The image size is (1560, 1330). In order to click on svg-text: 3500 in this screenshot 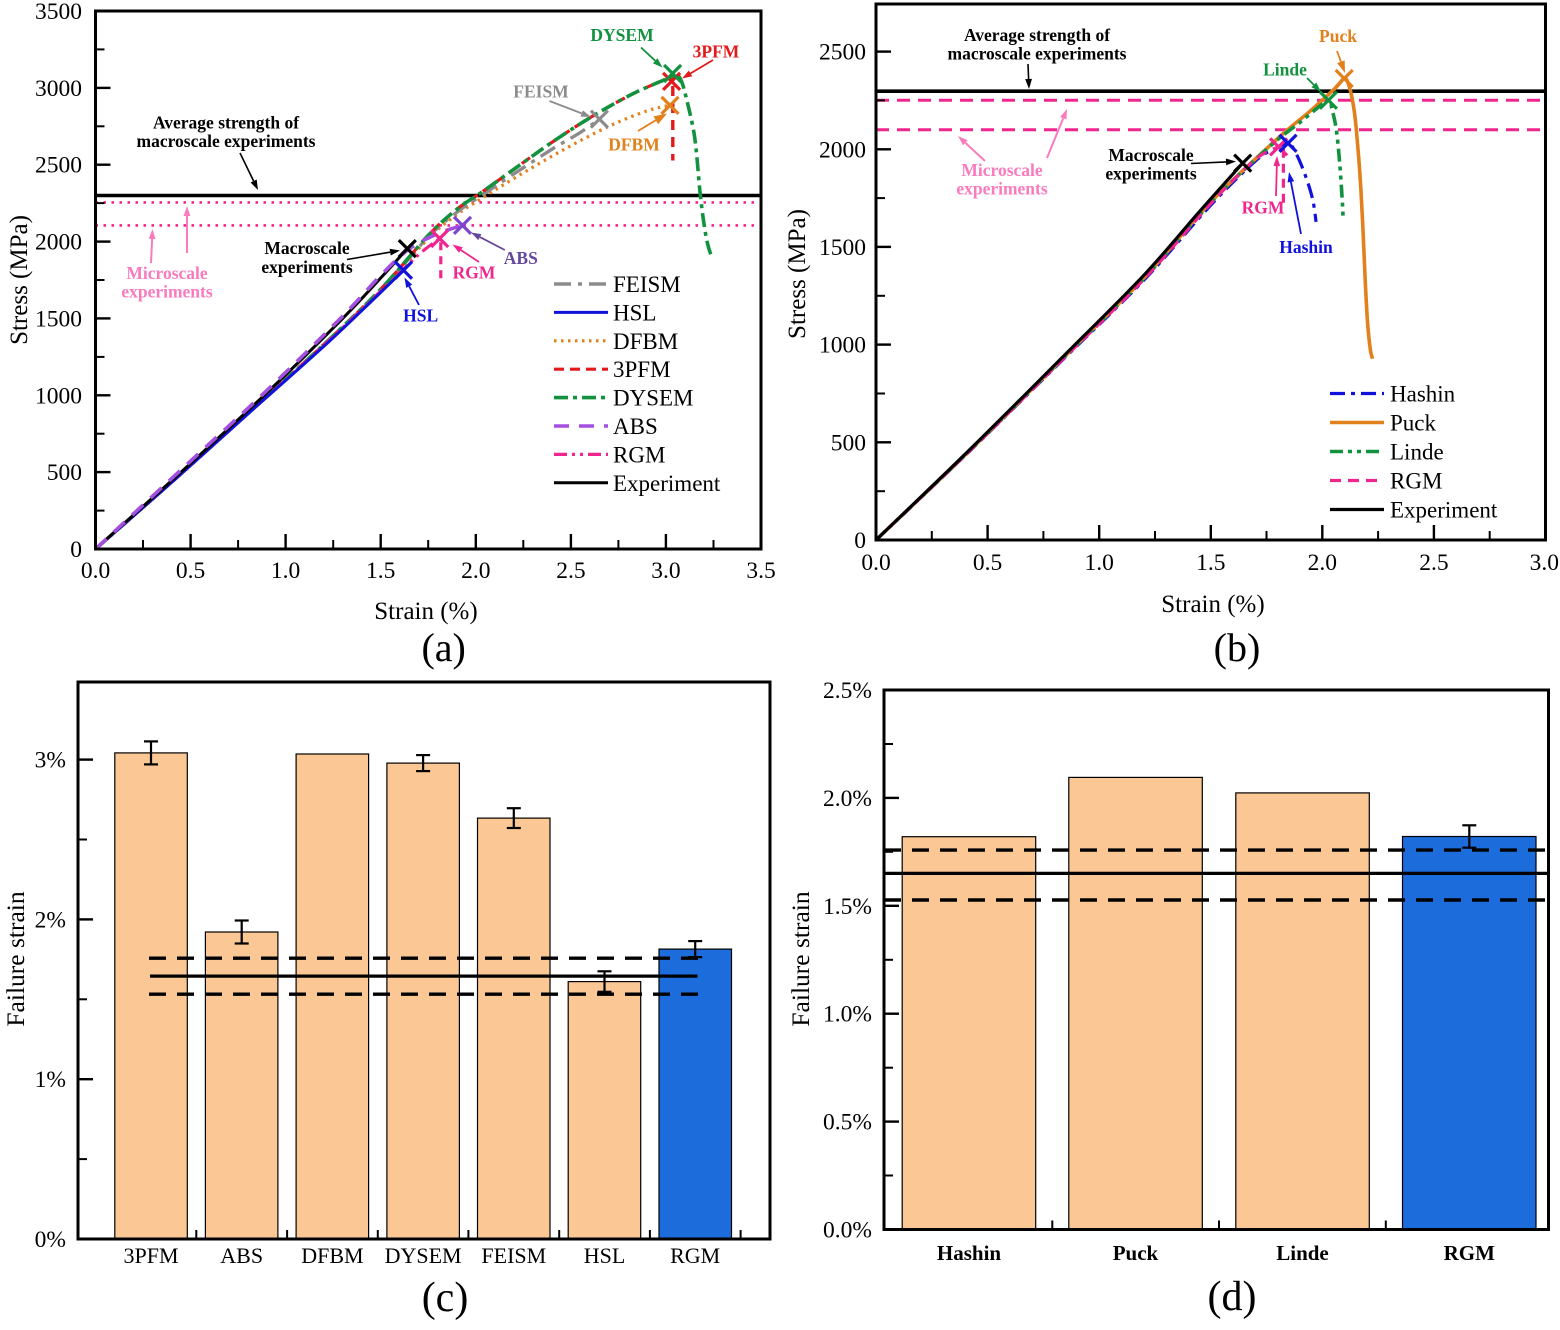, I will do `click(58, 12)`.